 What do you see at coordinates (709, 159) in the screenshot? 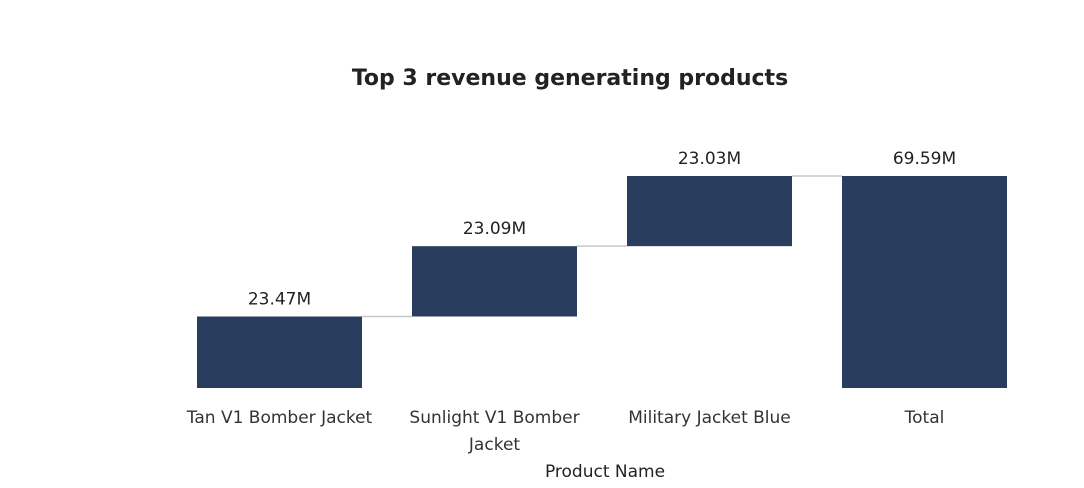
I see `data-label: 23.03M` at bounding box center [709, 159].